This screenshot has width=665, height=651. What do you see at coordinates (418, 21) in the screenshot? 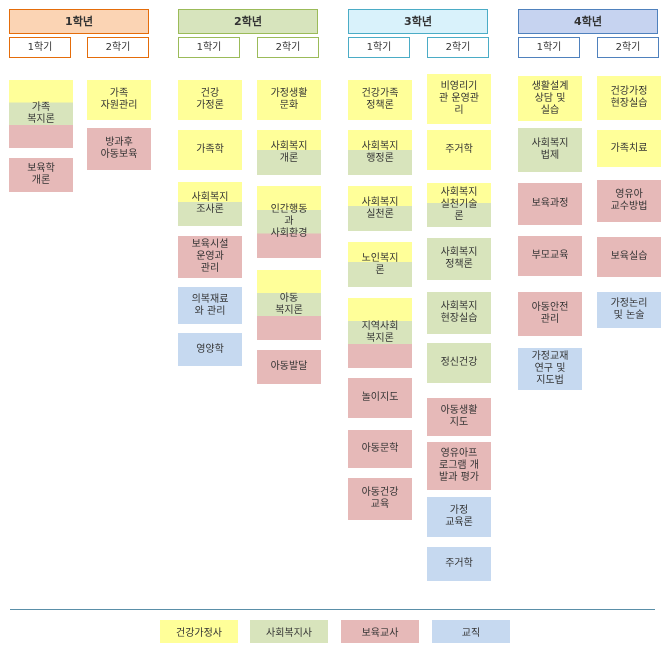
I see `year-header-3: 3학년` at bounding box center [418, 21].